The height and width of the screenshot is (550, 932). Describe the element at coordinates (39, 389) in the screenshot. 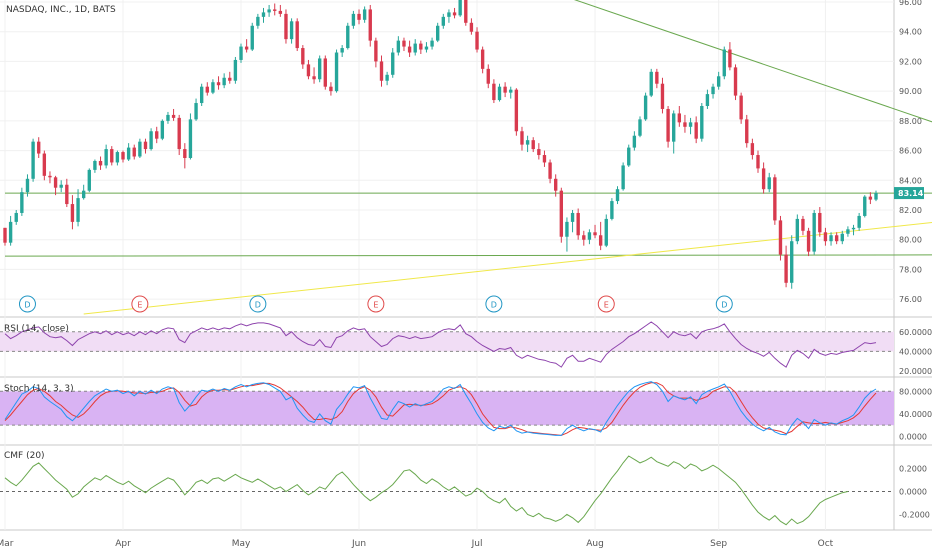

I see `stoch-title: Stoch (14, 3, 3)` at that location.